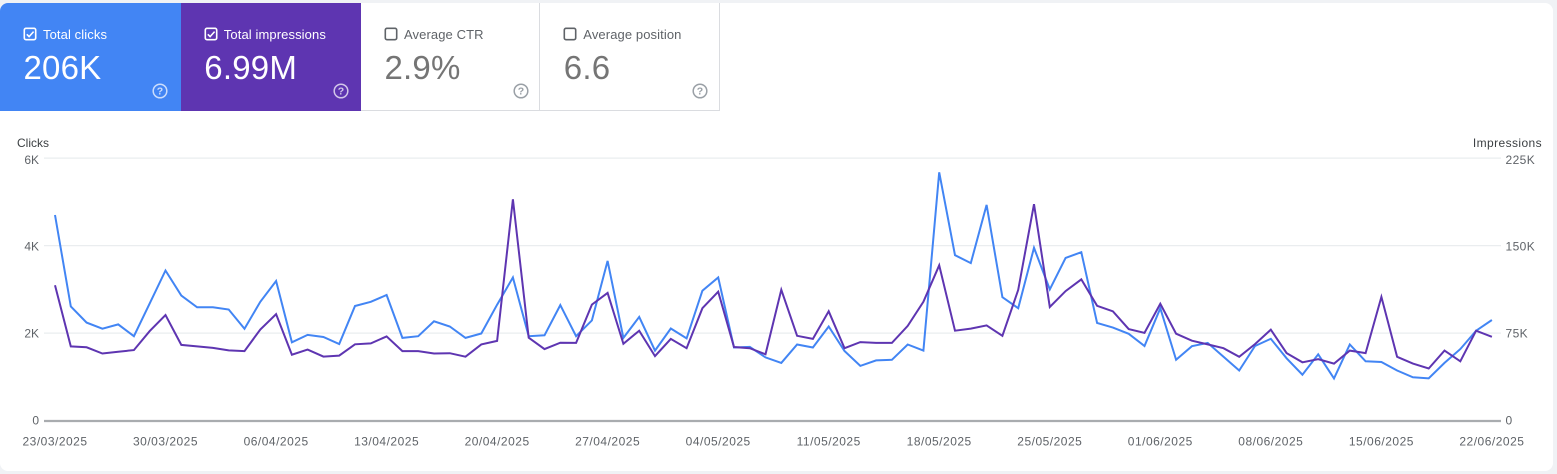 This screenshot has width=1557, height=474. I want to click on svg-text: Clicks, so click(33, 143).